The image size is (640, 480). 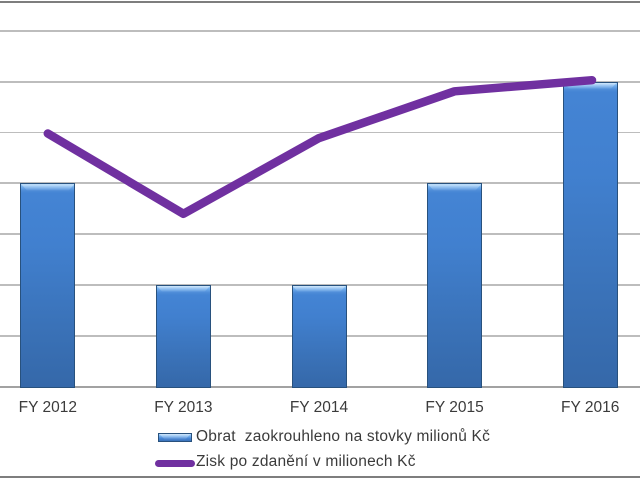 I want to click on line-swatch-icon, so click(x=175, y=463).